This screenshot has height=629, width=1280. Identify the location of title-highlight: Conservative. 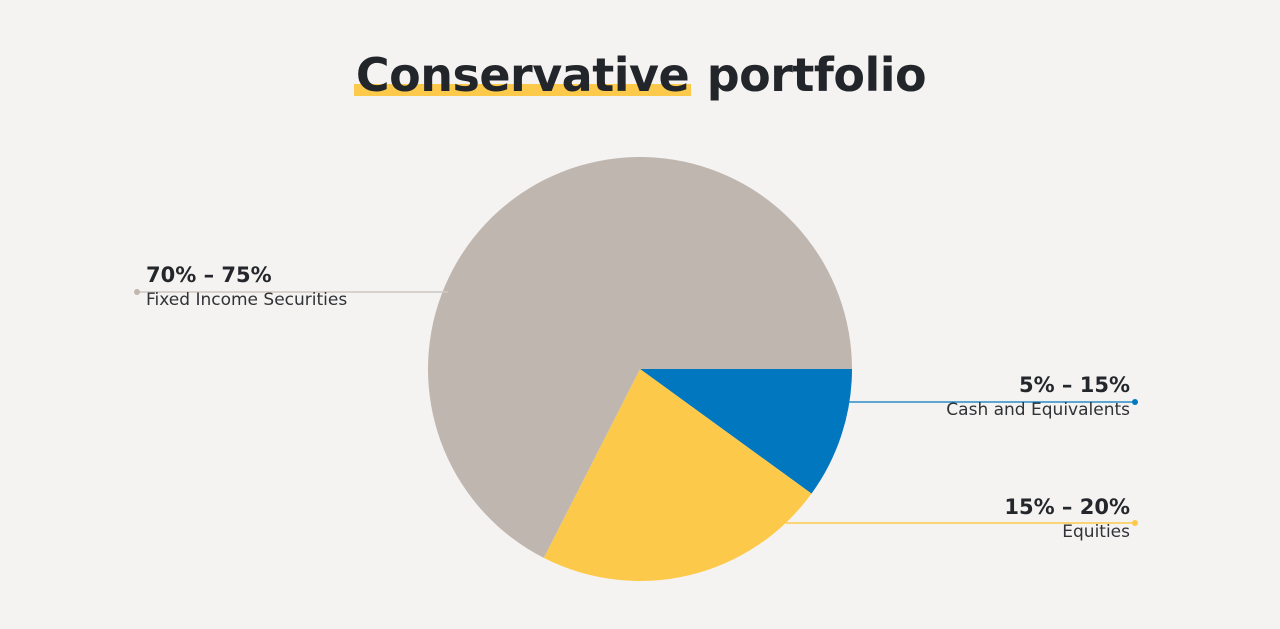
(522, 75).